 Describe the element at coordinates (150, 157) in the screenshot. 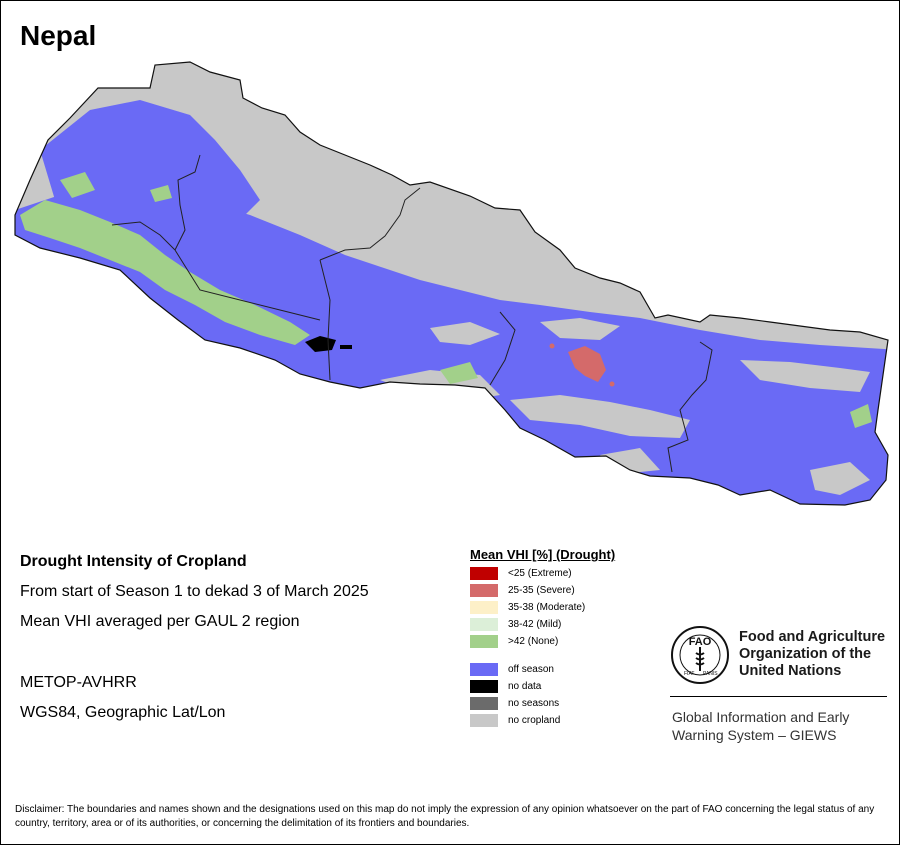

I see `off-season-west-hills` at that location.